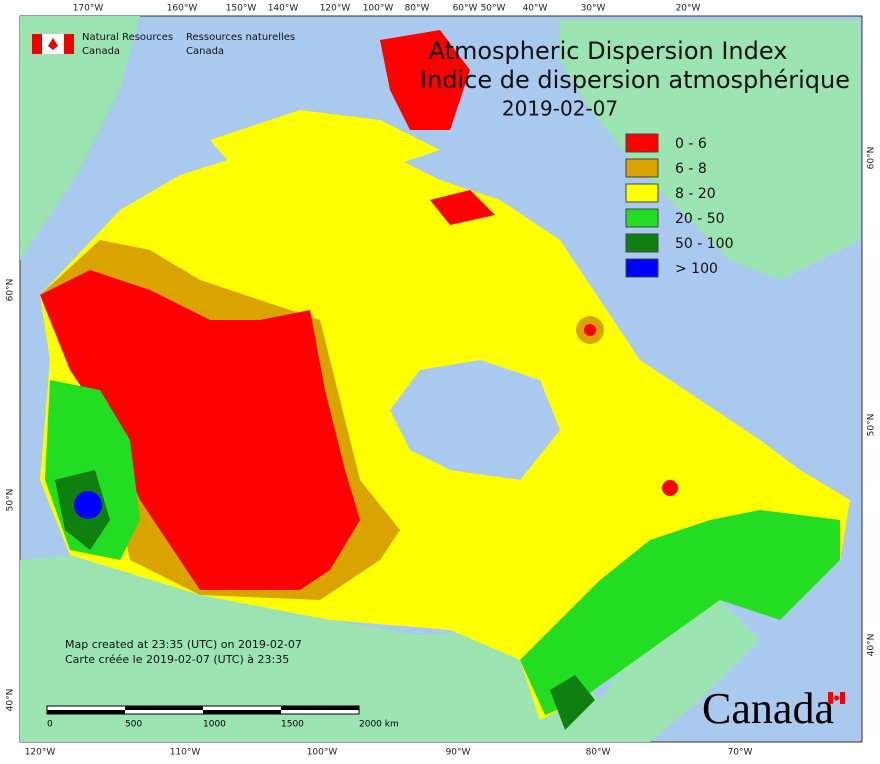  What do you see at coordinates (205, 51) in the screenshot?
I see `logo-fr: Canada` at bounding box center [205, 51].